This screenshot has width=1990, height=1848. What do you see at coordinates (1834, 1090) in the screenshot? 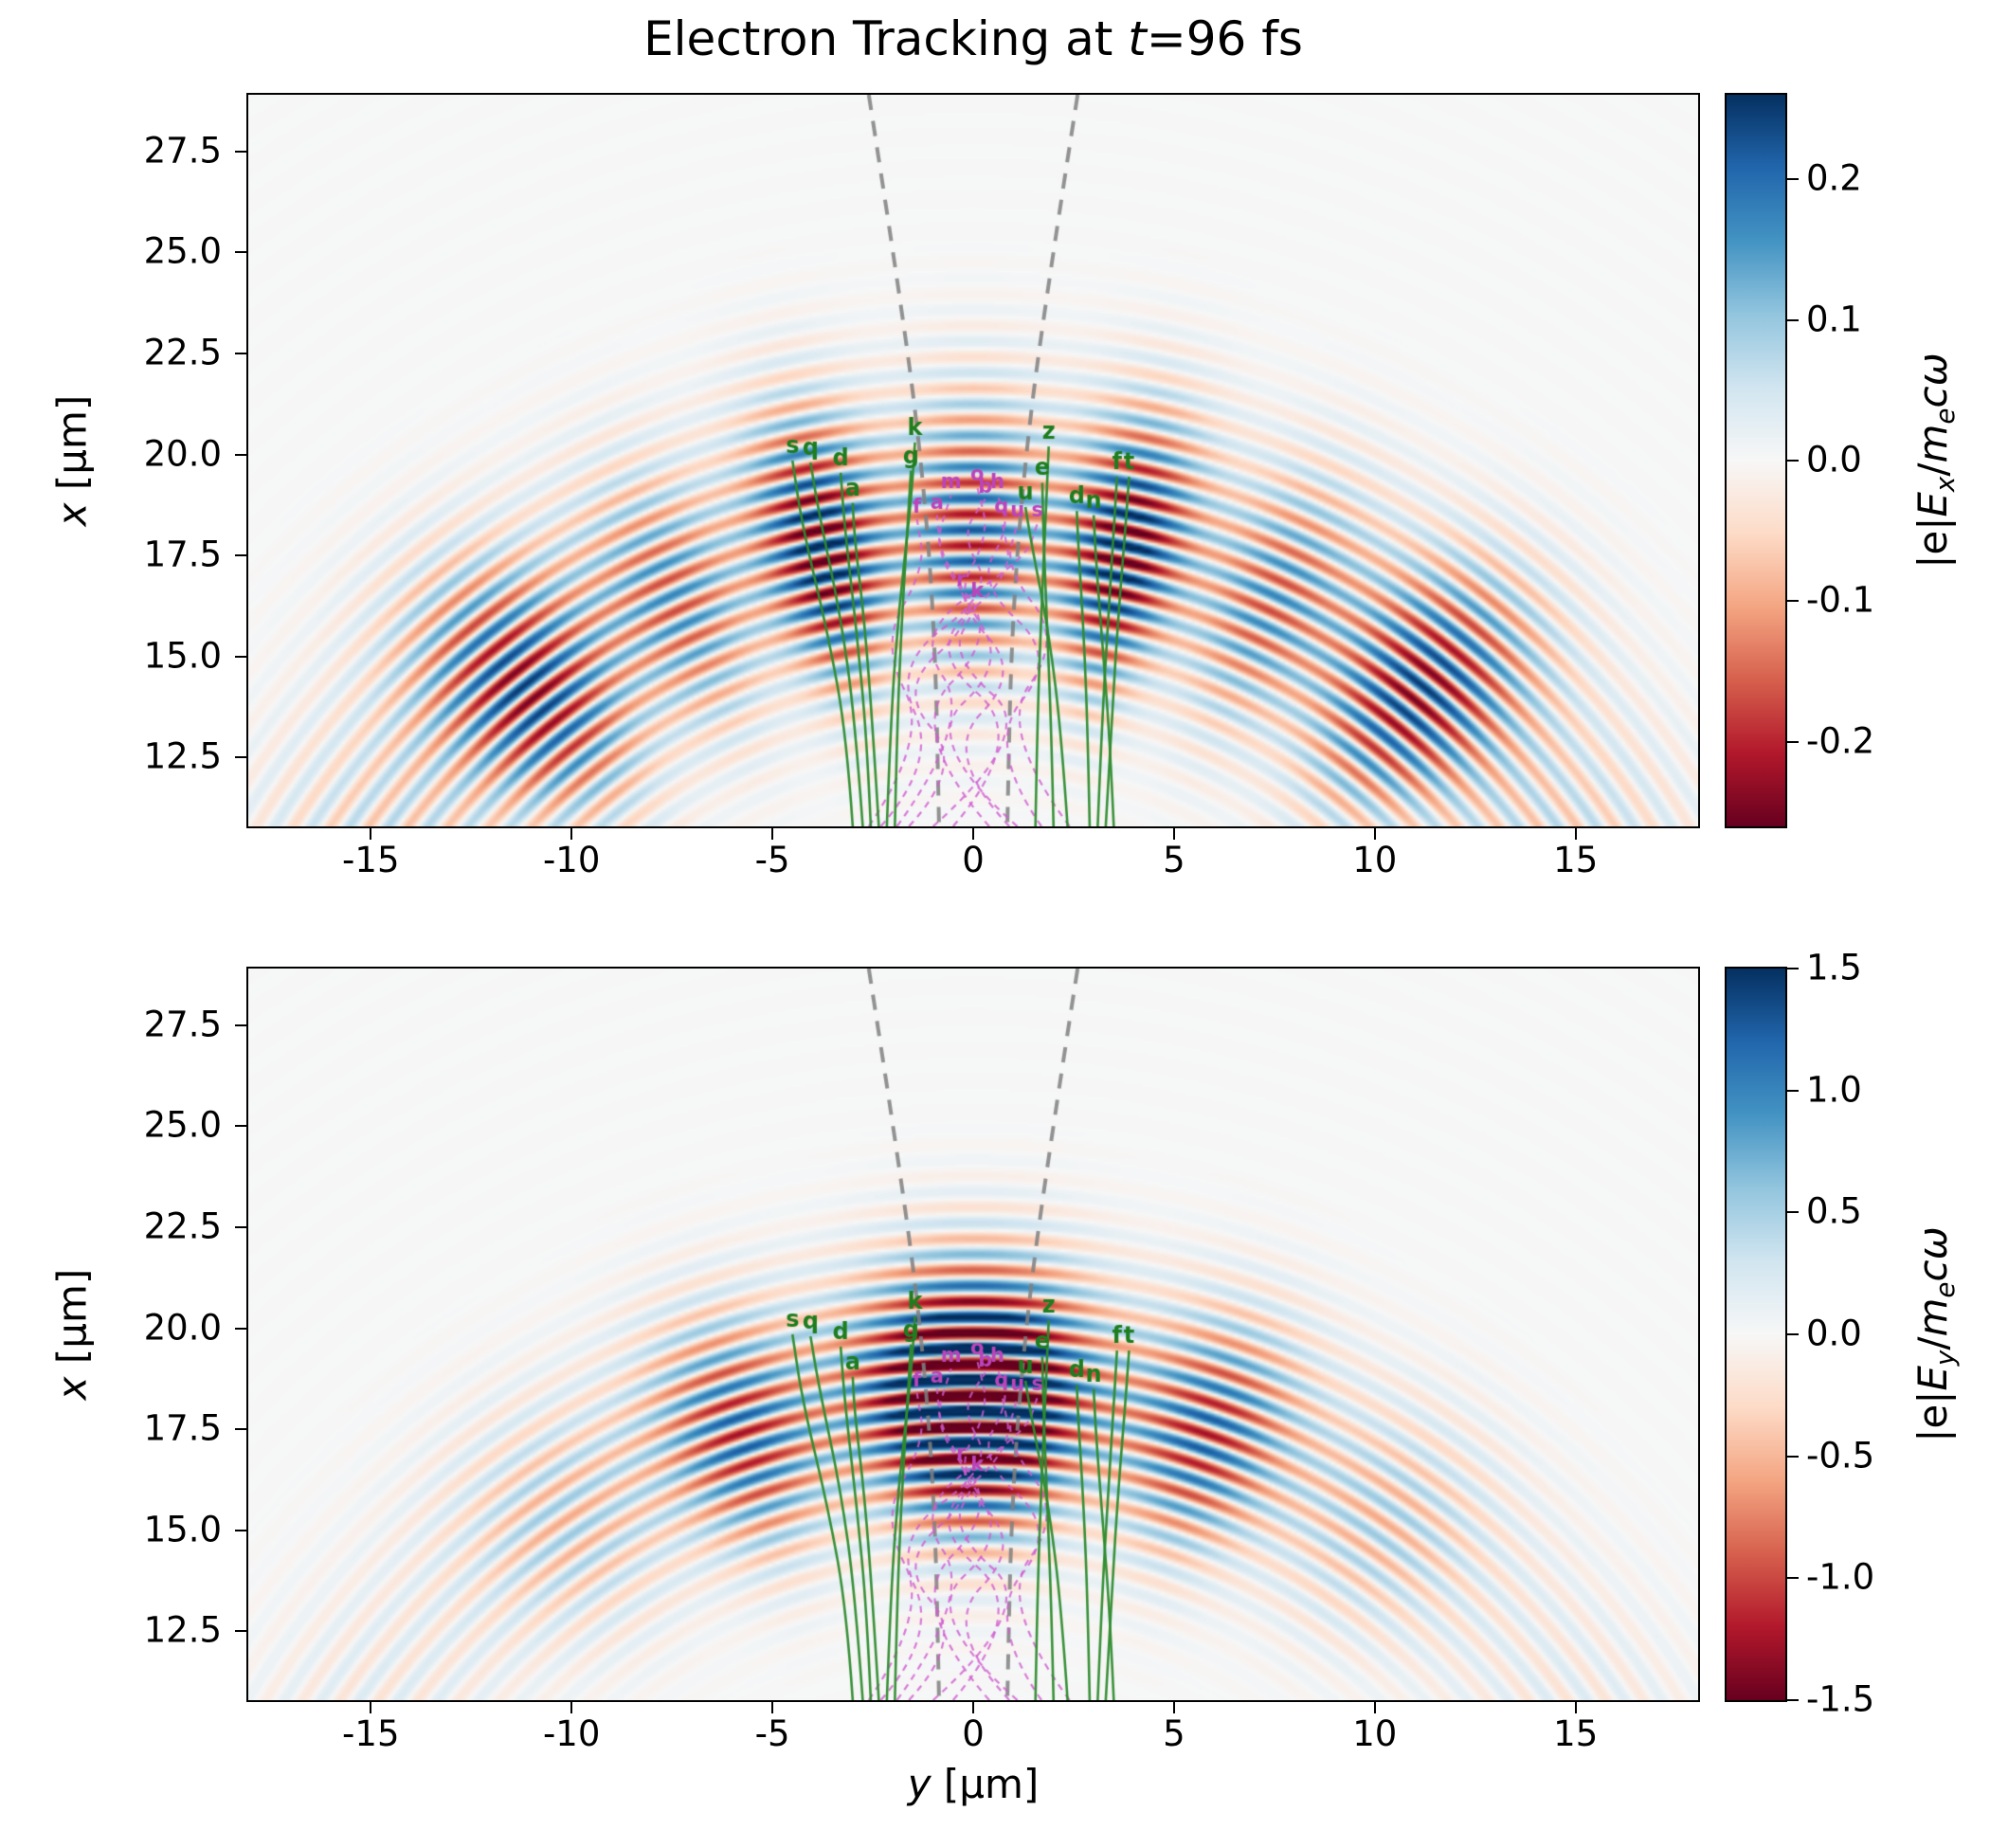
I see `colorbar-tick-label: 1.0` at bounding box center [1834, 1090].